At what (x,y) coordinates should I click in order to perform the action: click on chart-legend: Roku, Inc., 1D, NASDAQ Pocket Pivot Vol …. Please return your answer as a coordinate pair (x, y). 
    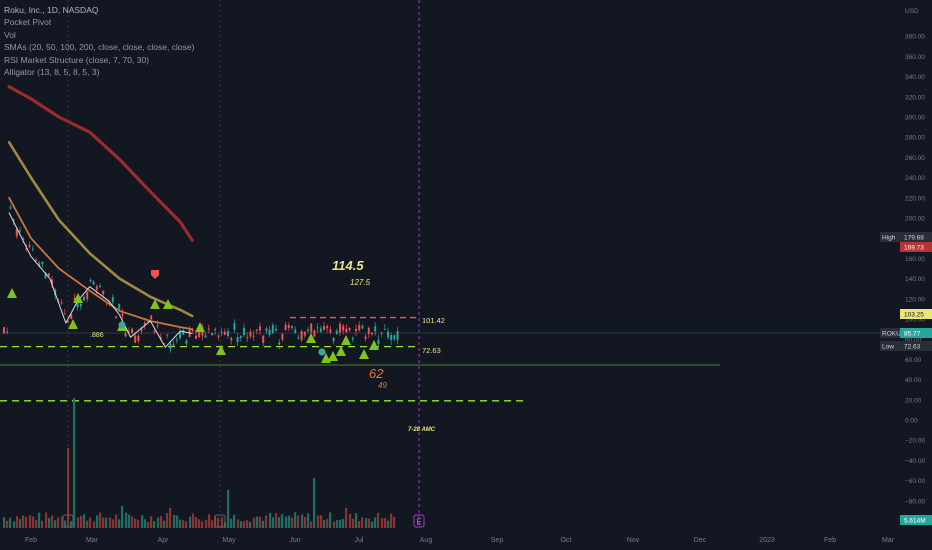
    Looking at the image, I should click on (99, 41).